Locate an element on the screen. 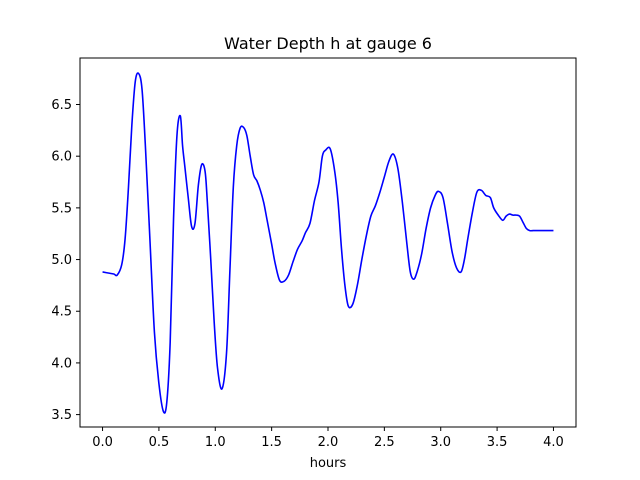  y-axis-ticks: 3.5 4.0 4.5 5.0 5.5 6.0 6.5 is located at coordinates (65, 260).